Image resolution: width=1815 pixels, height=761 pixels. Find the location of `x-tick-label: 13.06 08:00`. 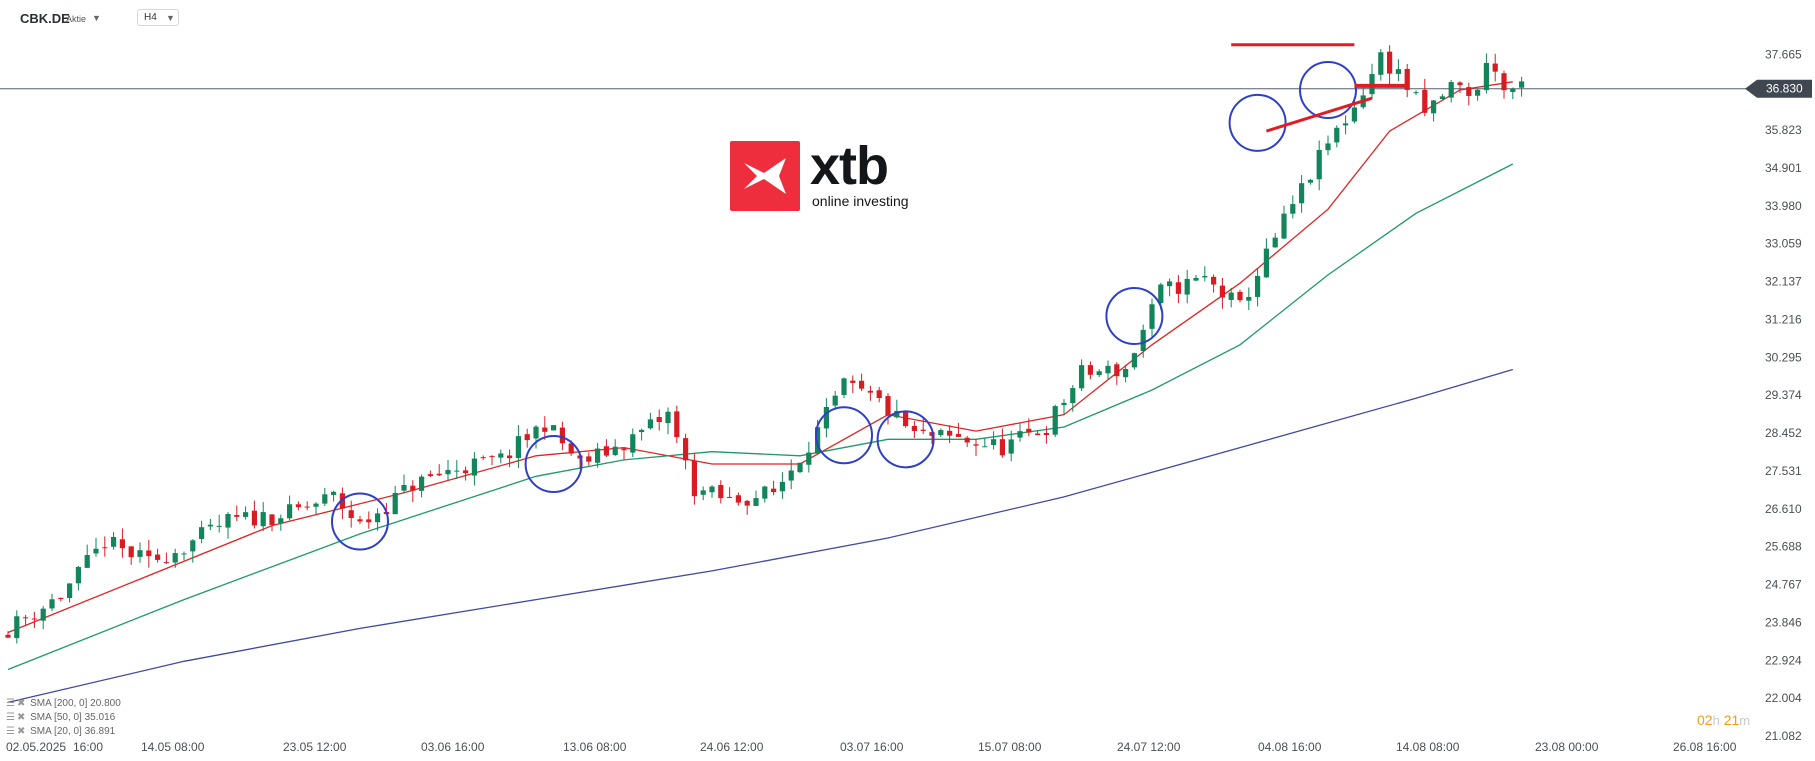

x-tick-label: 13.06 08:00 is located at coordinates (595, 747).